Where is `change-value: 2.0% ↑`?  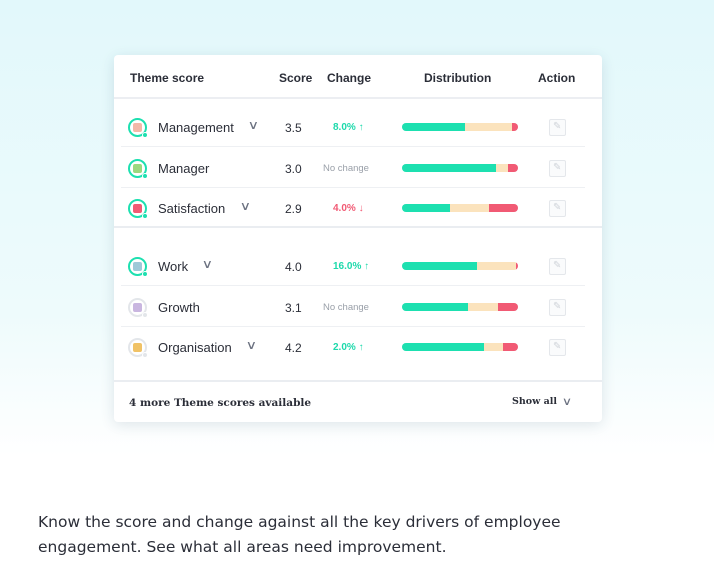 change-value: 2.0% ↑ is located at coordinates (348, 347).